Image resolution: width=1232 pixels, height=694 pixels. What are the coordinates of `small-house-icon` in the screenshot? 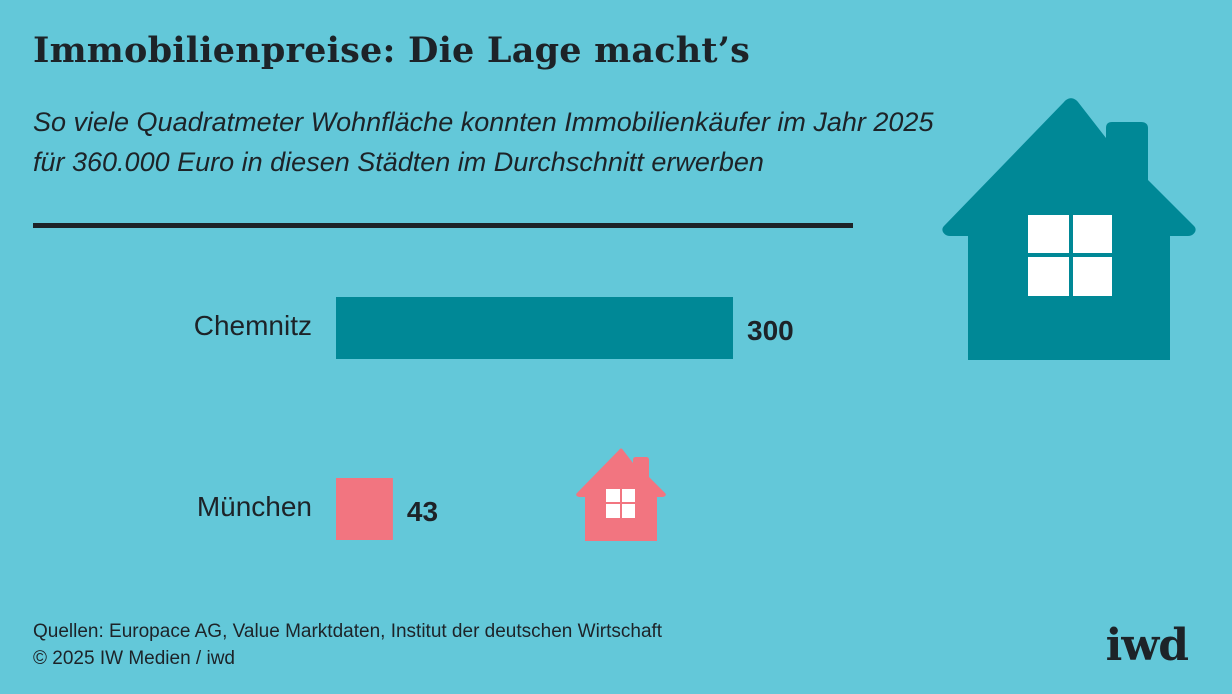 It's located at (621, 494).